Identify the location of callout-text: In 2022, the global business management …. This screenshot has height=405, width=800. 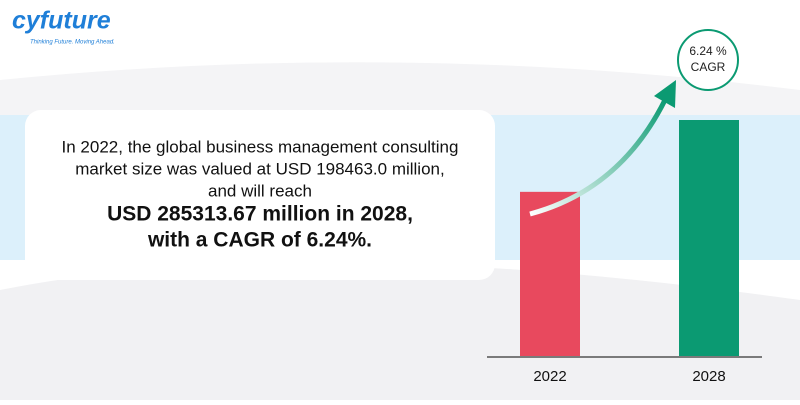
(260, 194).